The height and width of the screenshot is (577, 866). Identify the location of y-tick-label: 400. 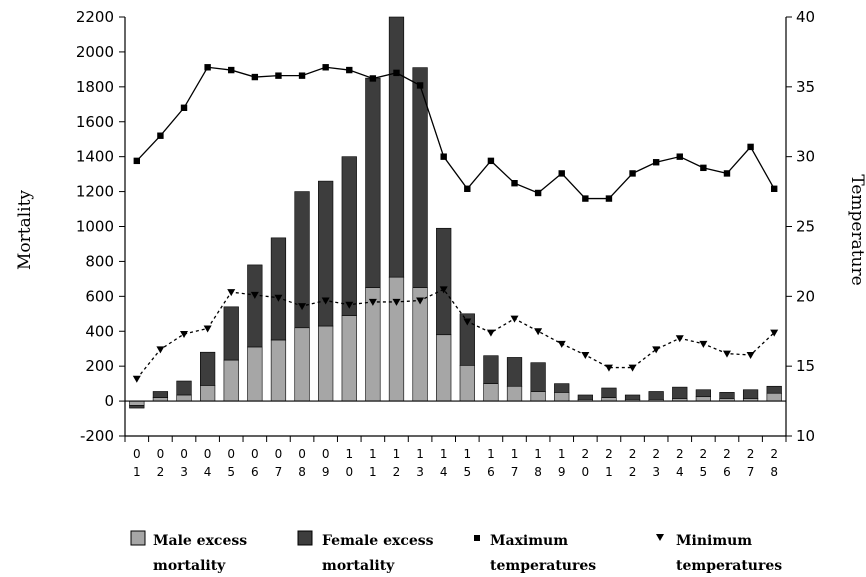
(99, 331).